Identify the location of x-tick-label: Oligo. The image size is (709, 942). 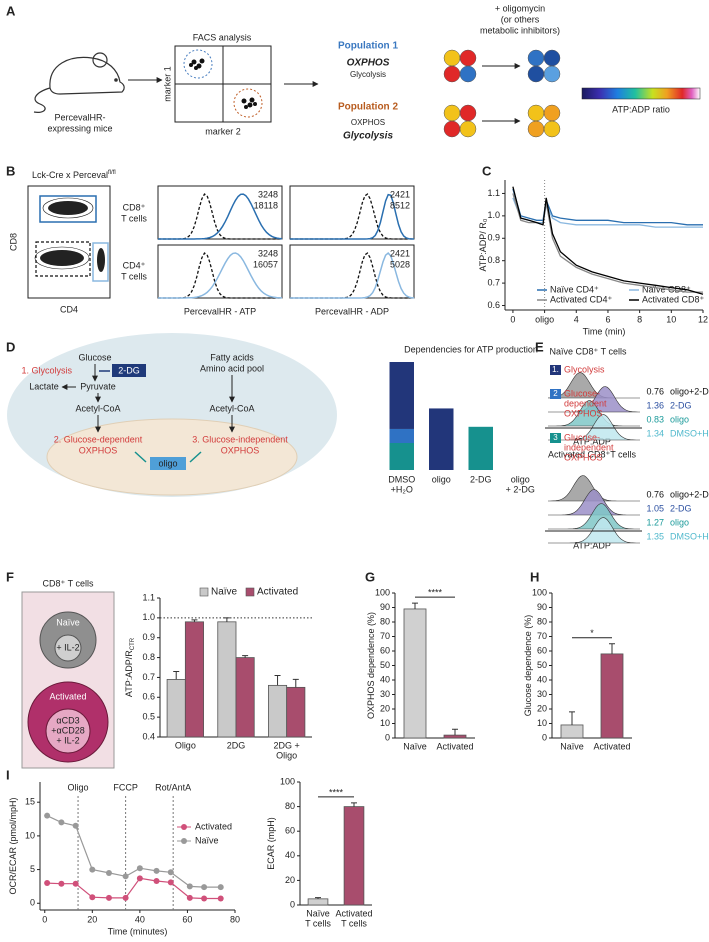
(185, 745).